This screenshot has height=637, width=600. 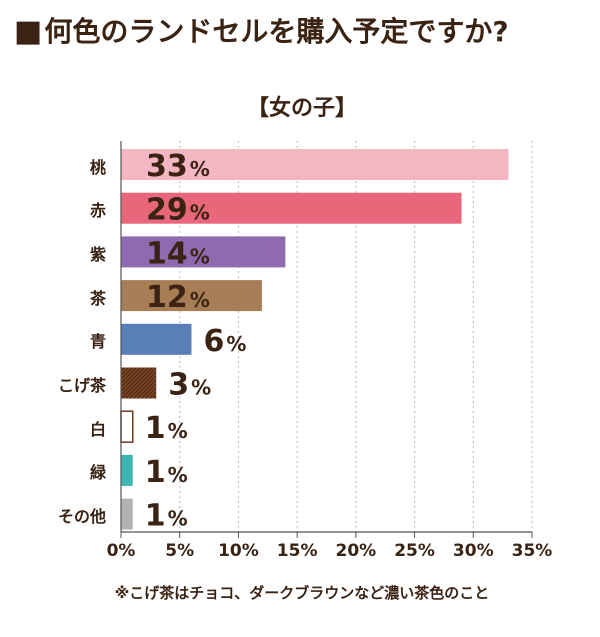 I want to click on category-label: 白, so click(x=97, y=429).